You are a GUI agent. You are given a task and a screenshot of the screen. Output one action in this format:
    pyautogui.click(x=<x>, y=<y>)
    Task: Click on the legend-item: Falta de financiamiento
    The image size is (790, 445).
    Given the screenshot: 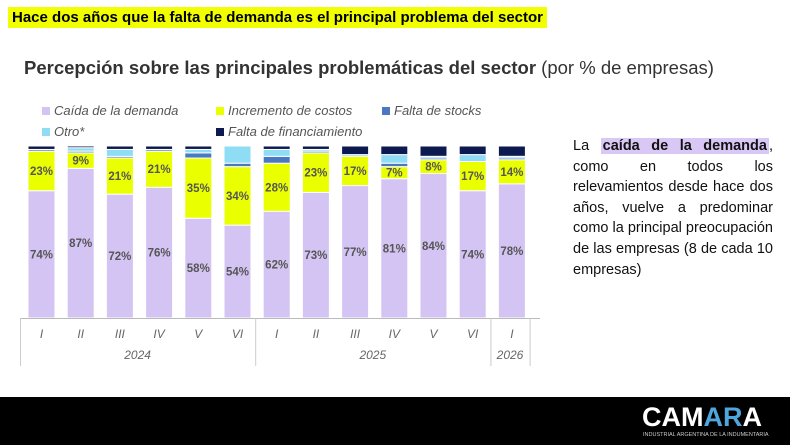 What is the action you would take?
    pyautogui.click(x=289, y=131)
    